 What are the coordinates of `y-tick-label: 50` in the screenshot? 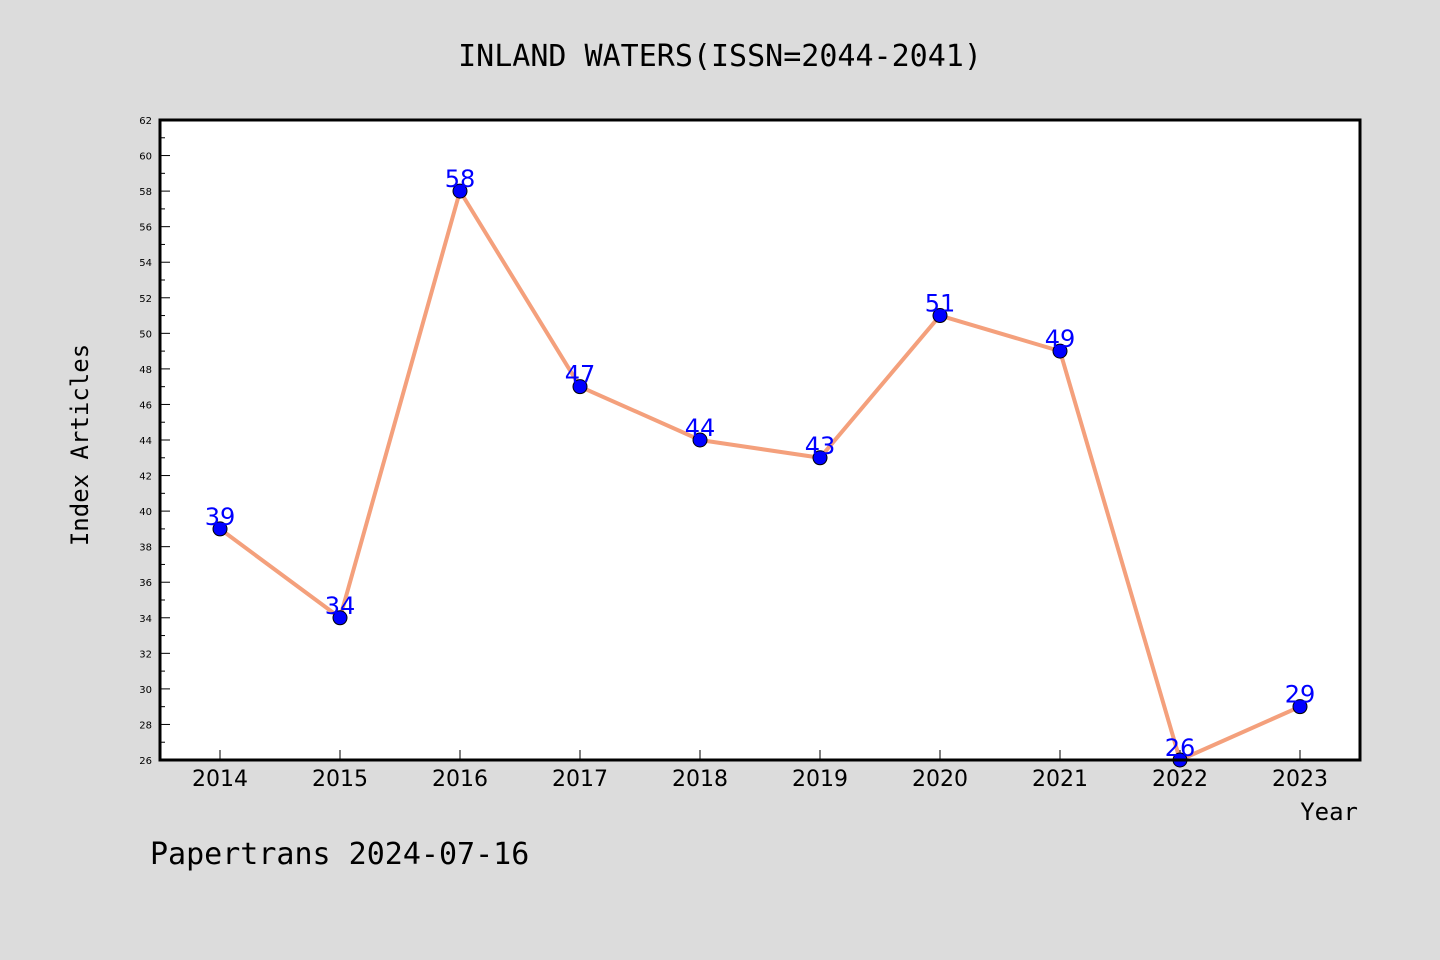 It's located at (145, 334).